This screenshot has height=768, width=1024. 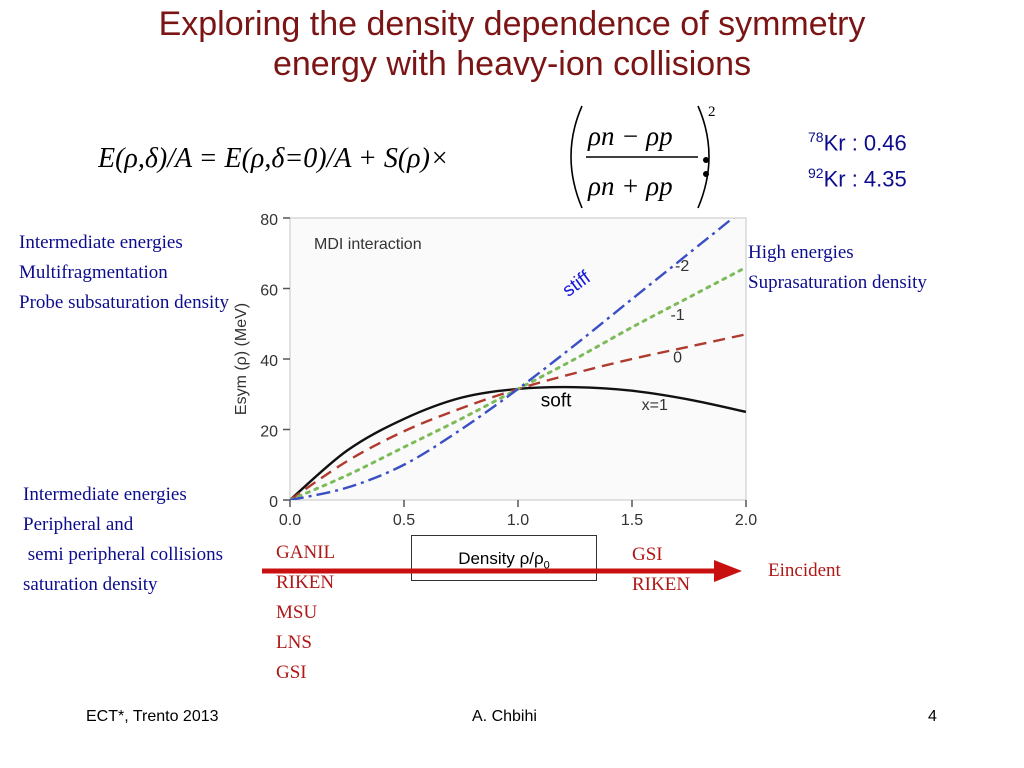 I want to click on facility-item: GANIL, so click(x=306, y=552).